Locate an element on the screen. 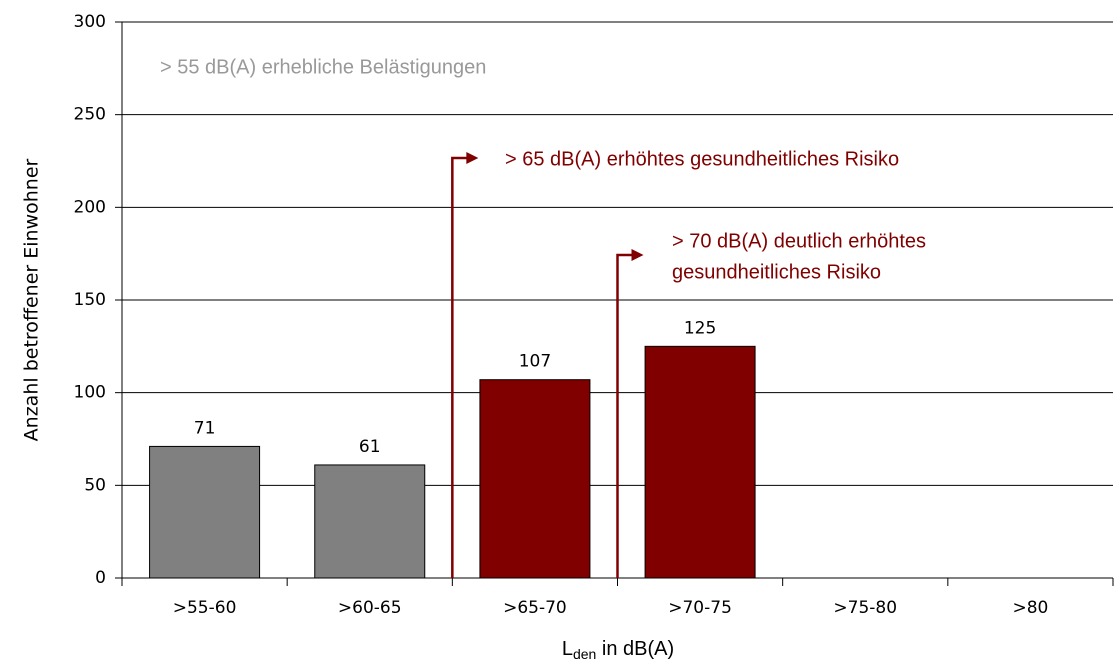 Image resolution: width=1114 pixels, height=666 pixels. x-tick-label: >55-60 is located at coordinates (205, 608).